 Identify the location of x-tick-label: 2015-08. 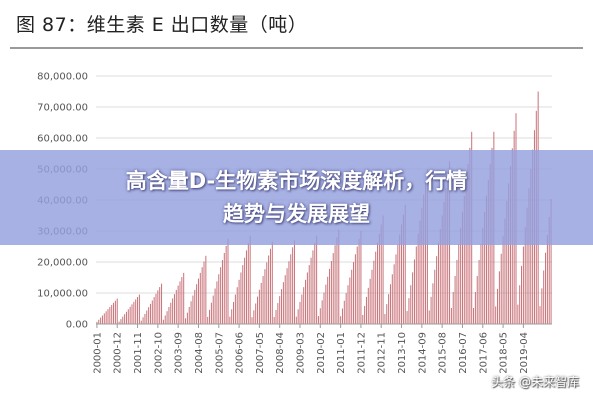
(443, 353).